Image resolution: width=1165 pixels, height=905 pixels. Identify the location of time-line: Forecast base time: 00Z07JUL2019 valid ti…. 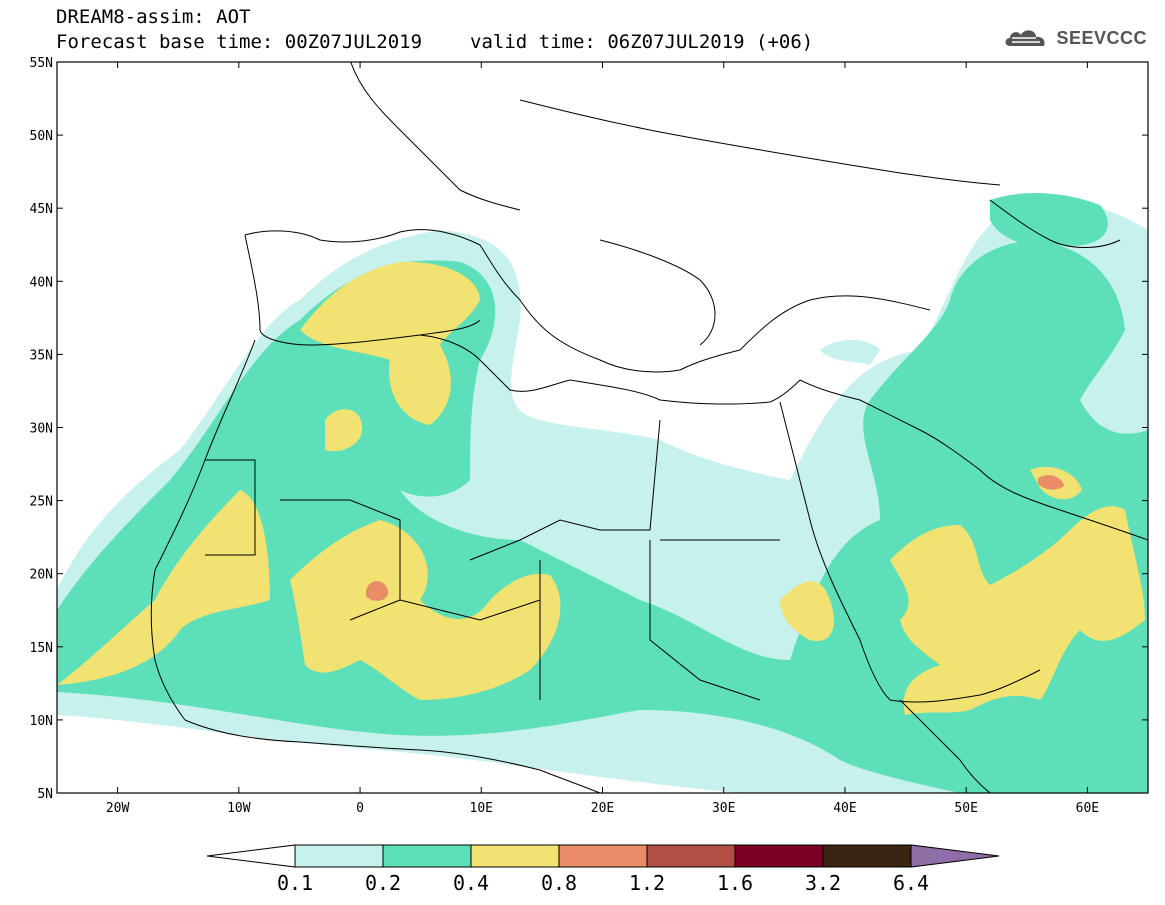
(434, 42).